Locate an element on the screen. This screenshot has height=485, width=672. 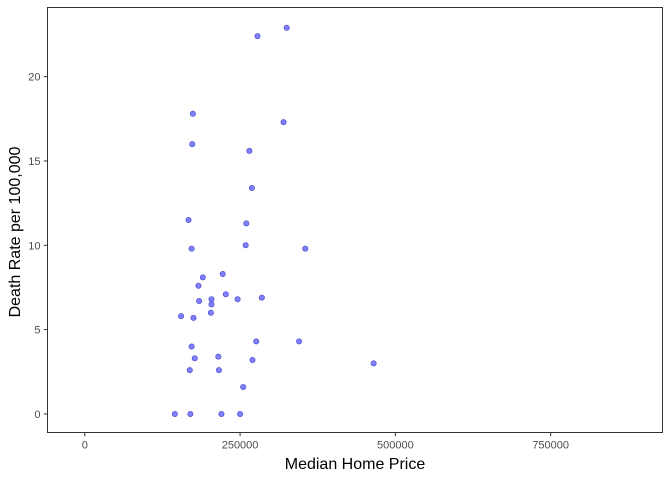
x-tick-label: 0 is located at coordinates (85, 446).